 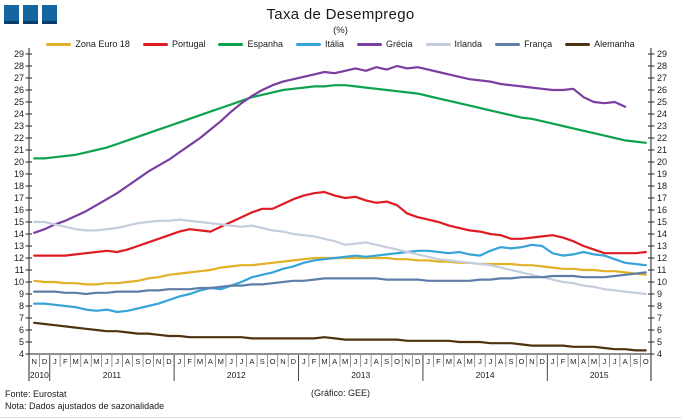 I want to click on y-axis-label-left: 4, so click(x=21, y=354).